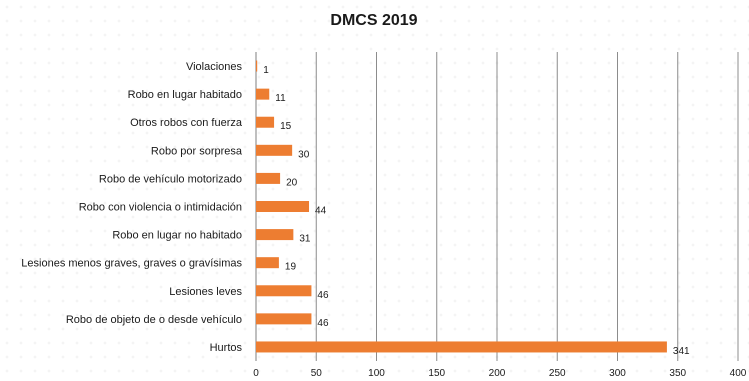  What do you see at coordinates (170, 179) in the screenshot?
I see `category-label: Robo de vehículo motorizado` at bounding box center [170, 179].